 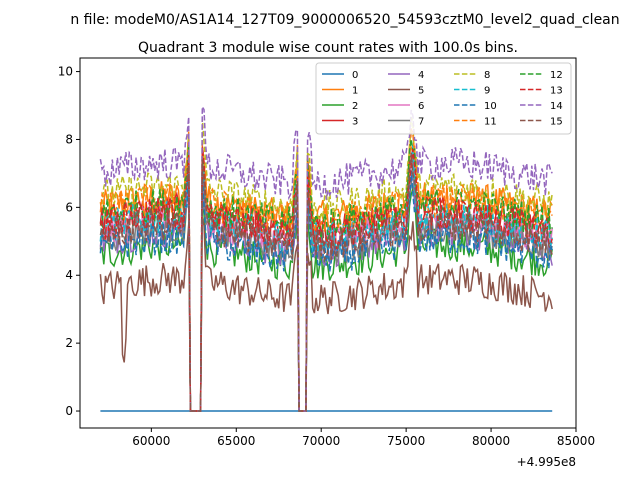 What do you see at coordinates (487, 75) in the screenshot?
I see `legend-label-8: 8` at bounding box center [487, 75].